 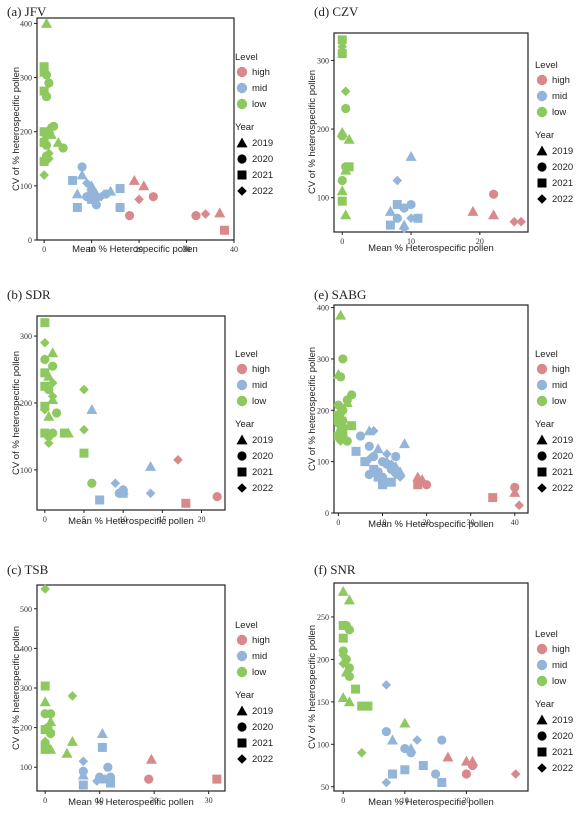 What do you see at coordinates (562, 768) in the screenshot?
I see `legend-year-label: 2022` at bounding box center [562, 768].